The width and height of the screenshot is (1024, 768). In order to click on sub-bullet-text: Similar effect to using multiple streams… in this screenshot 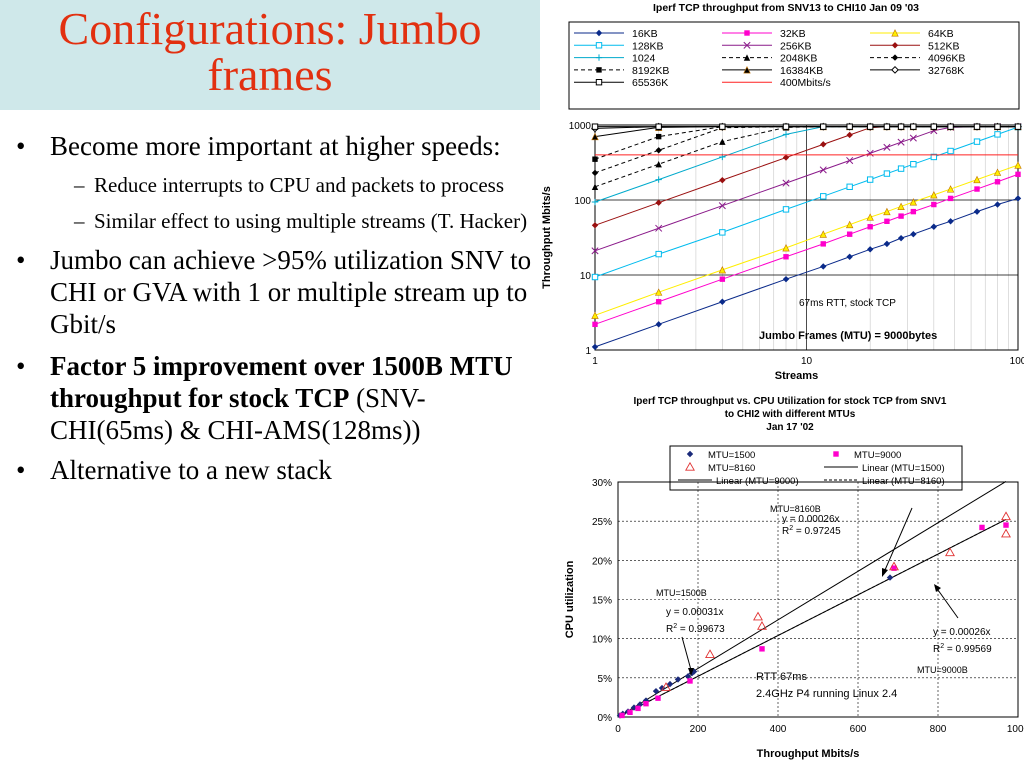, I will do `click(311, 221)`.